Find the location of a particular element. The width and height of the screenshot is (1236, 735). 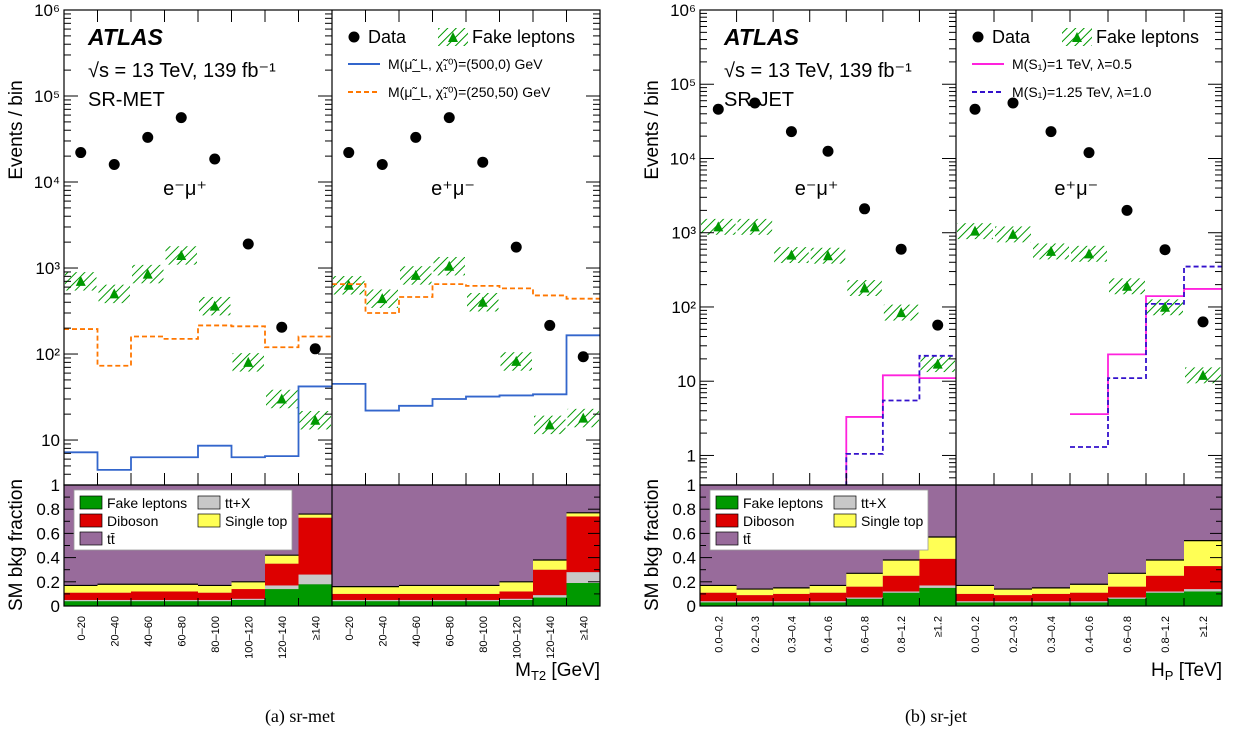

legend-fake-marker-a is located at coordinates (453, 37).